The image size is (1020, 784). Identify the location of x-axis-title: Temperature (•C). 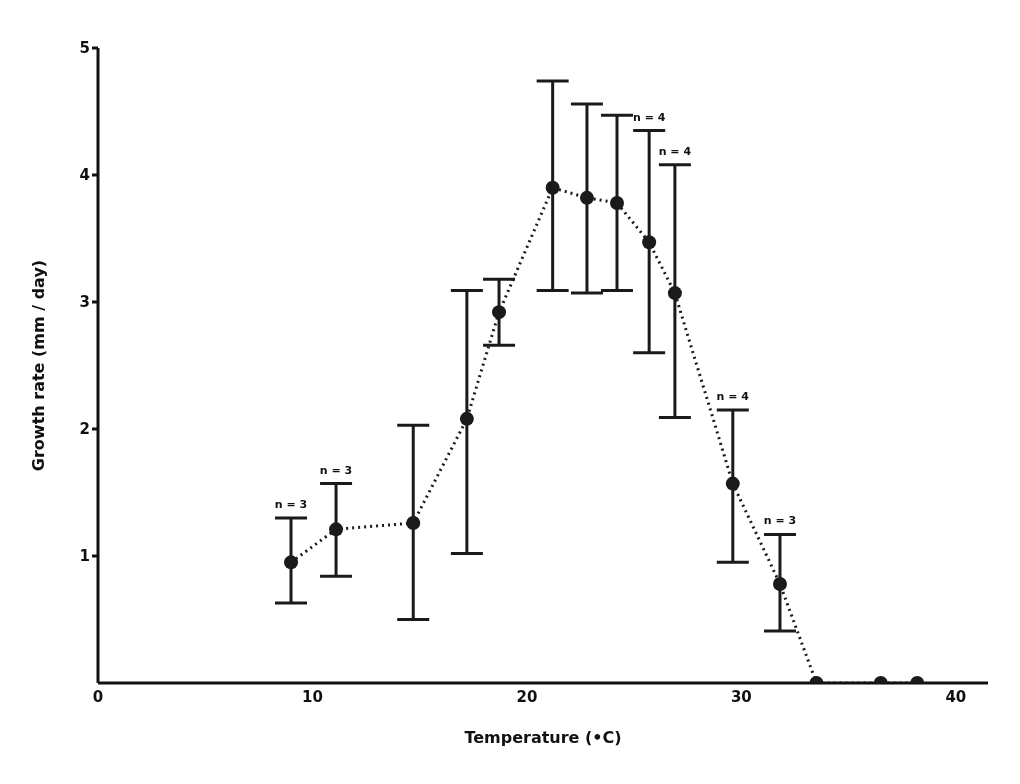
(543, 737).